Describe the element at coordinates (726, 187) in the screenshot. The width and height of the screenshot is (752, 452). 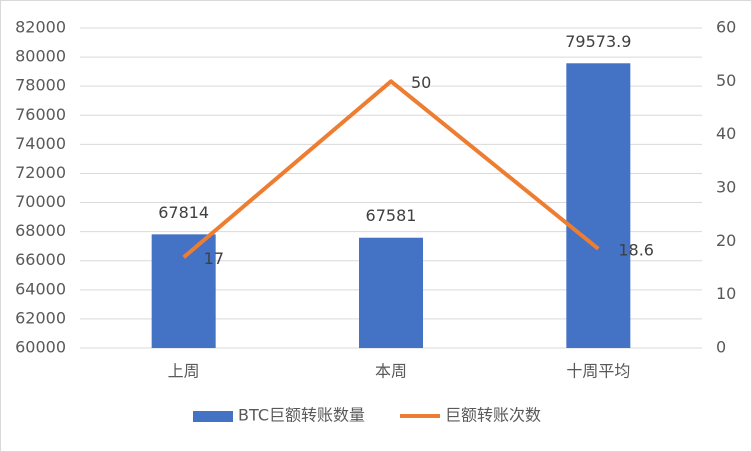
I see `y2-tick-label: 30` at that location.